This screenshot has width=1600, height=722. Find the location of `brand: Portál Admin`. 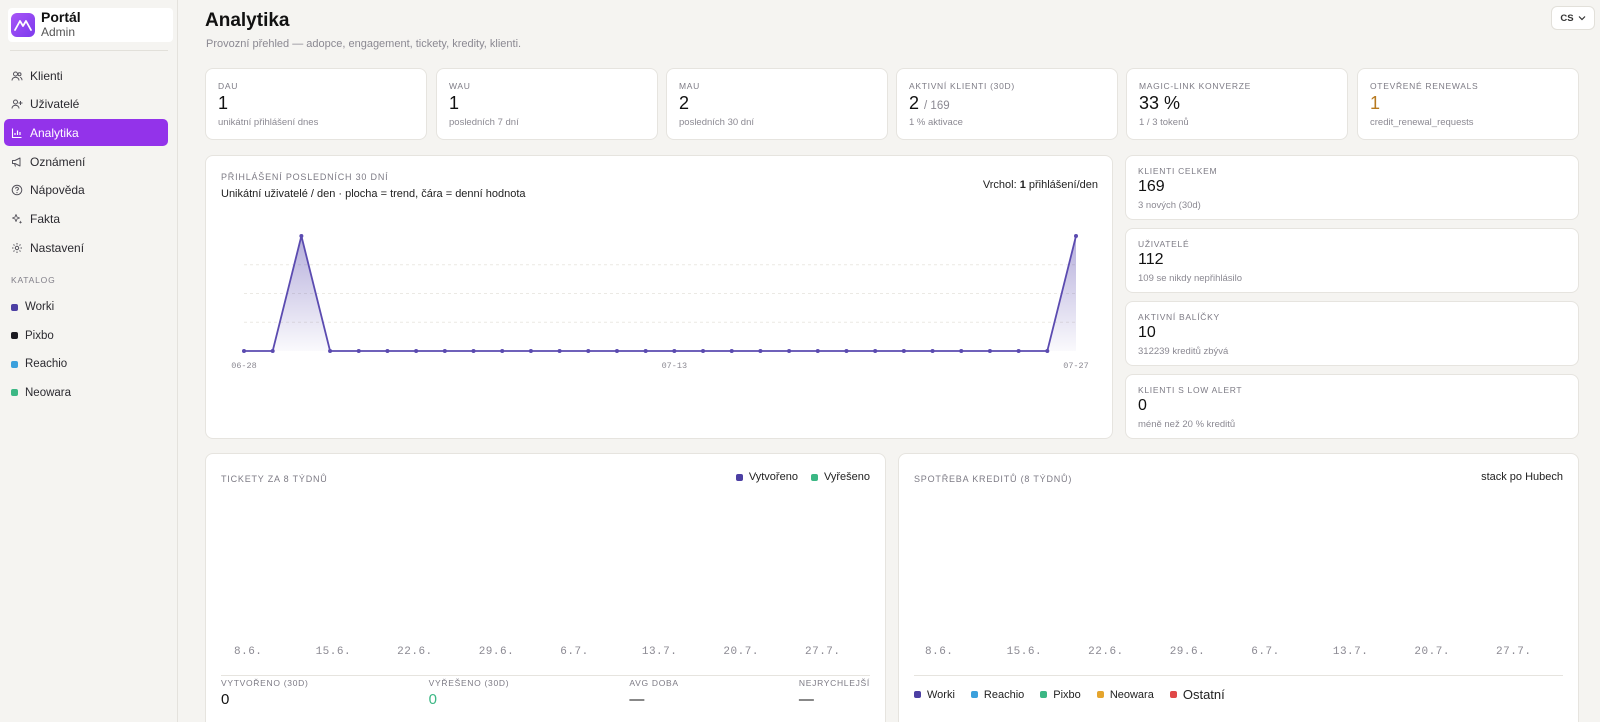

brand: Portál Admin is located at coordinates (90, 25).